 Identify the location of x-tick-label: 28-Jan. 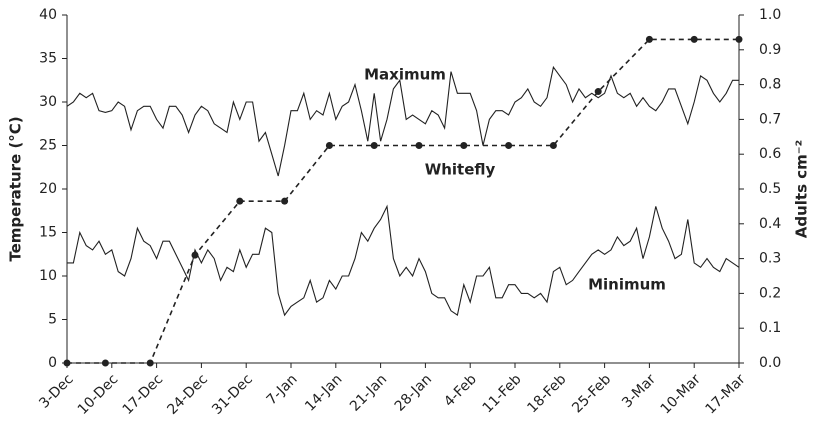
(413, 392).